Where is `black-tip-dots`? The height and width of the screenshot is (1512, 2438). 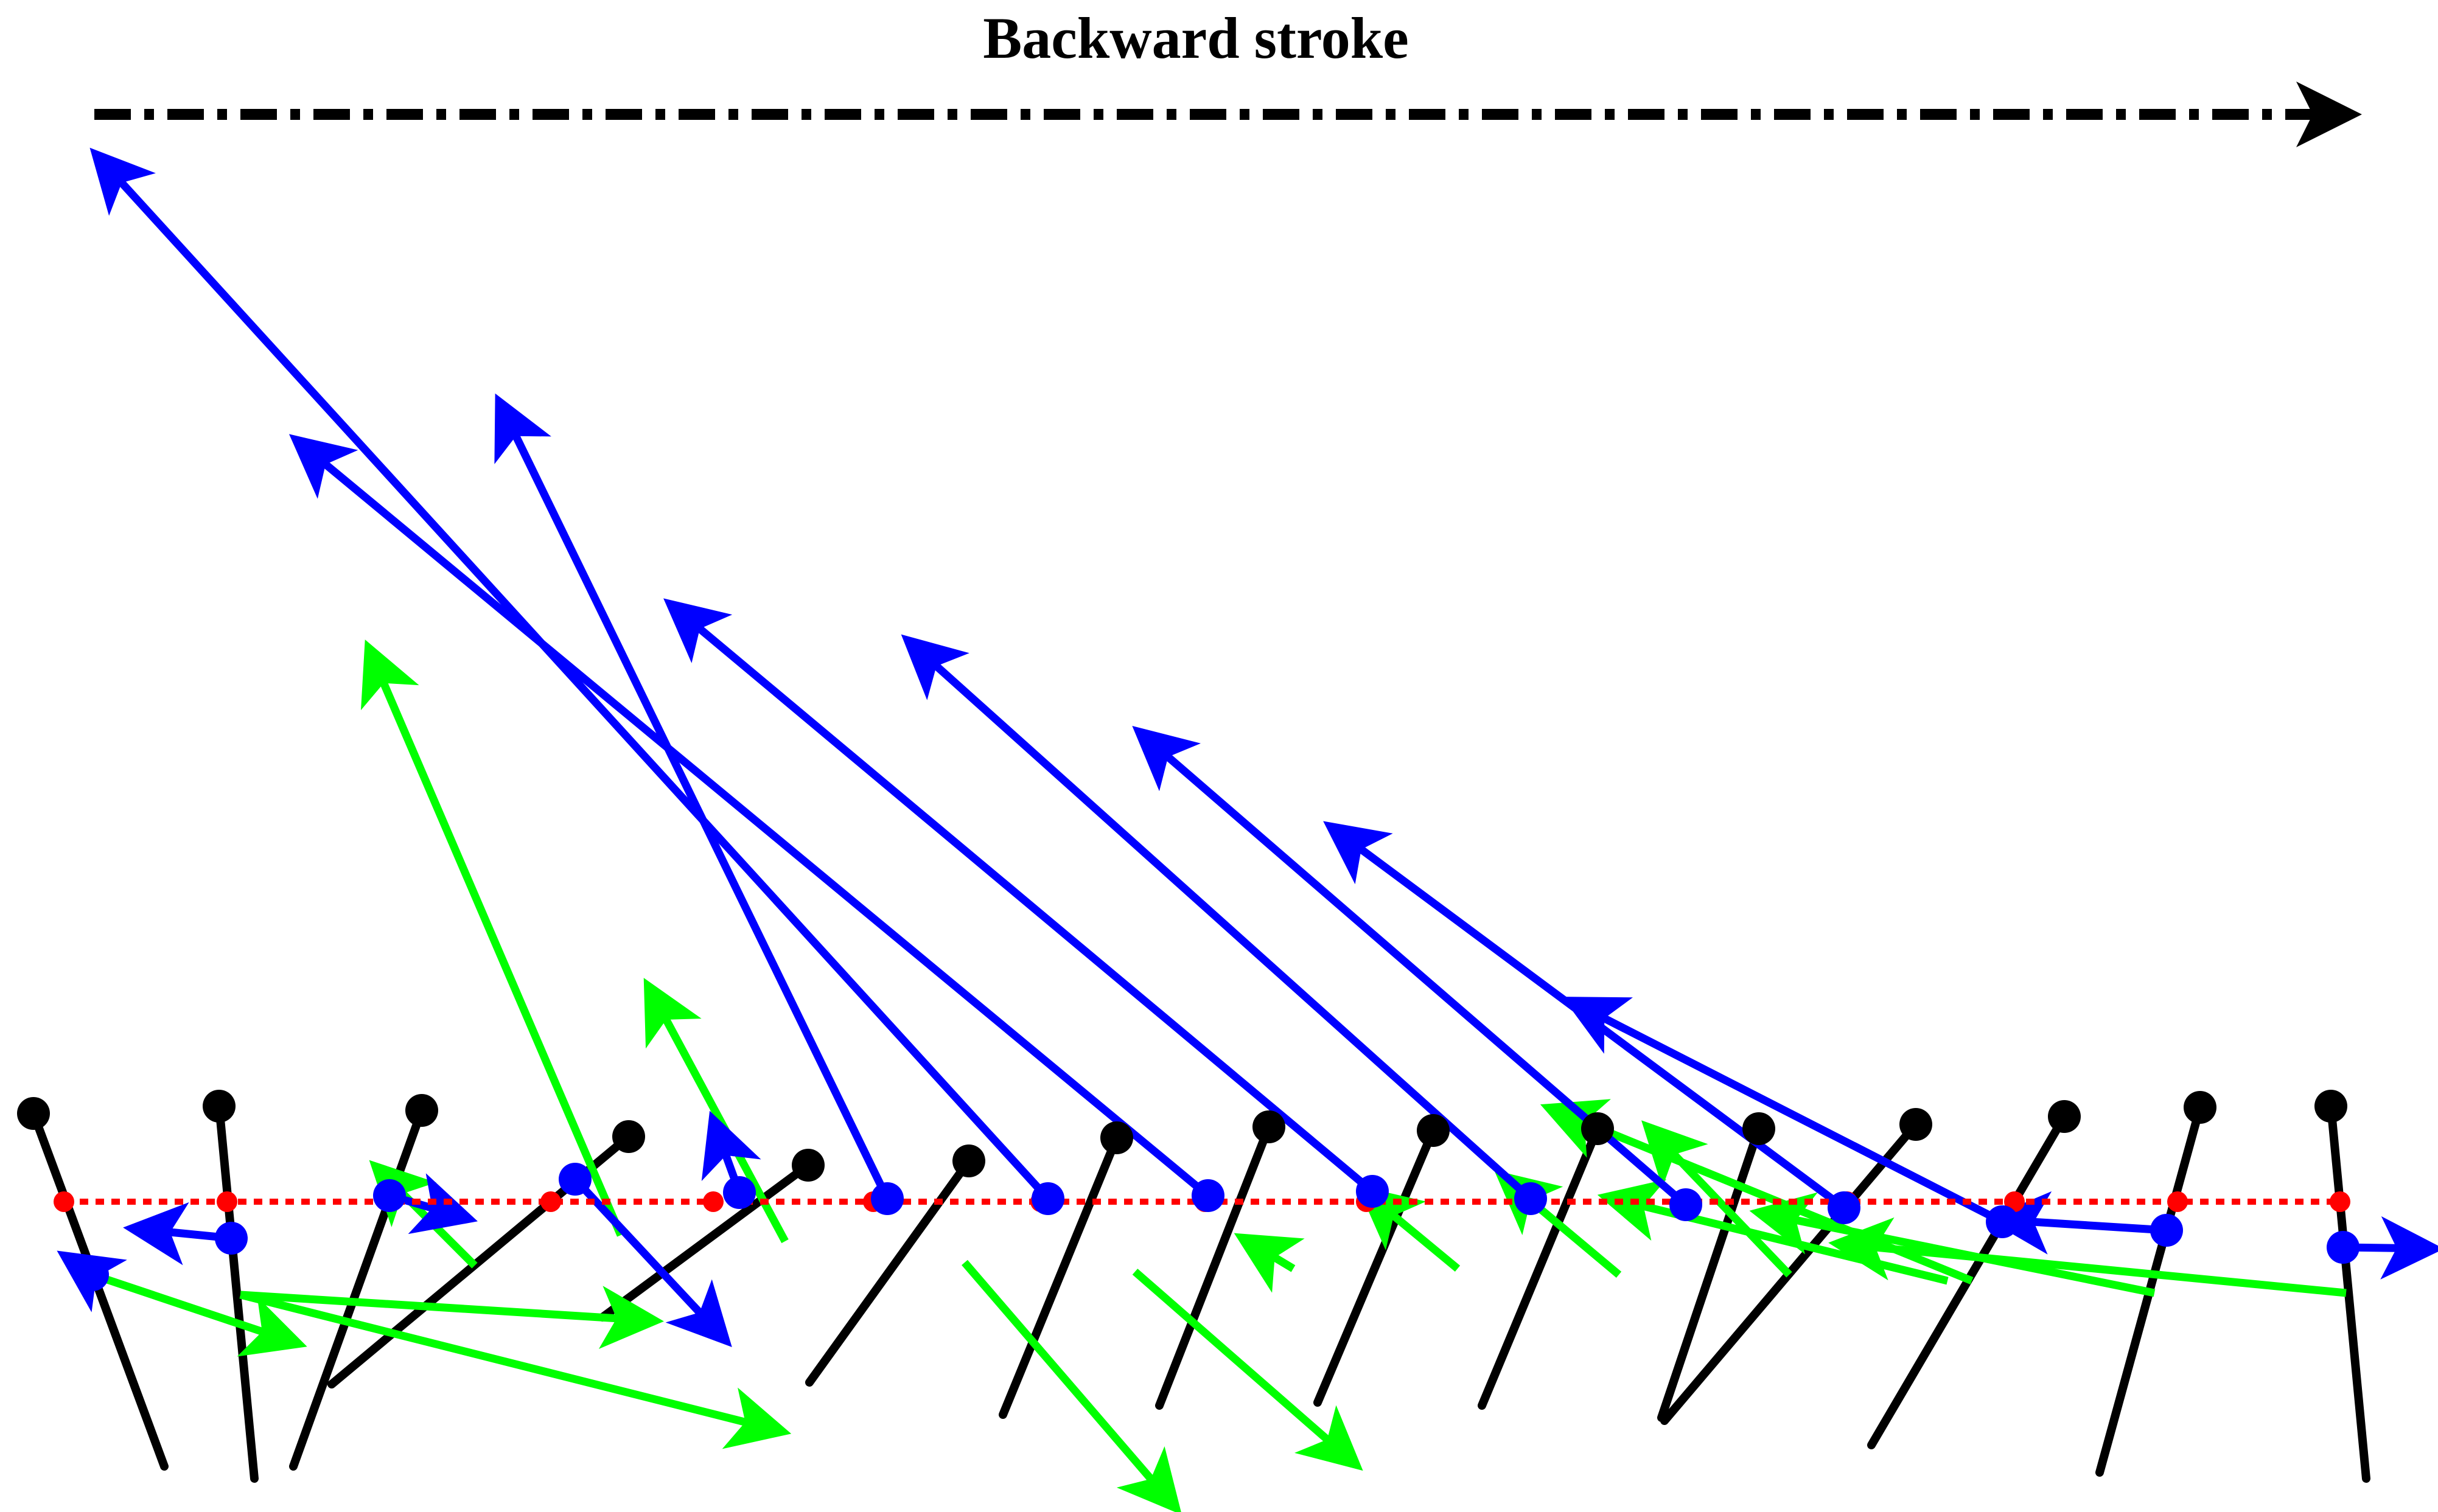 black-tip-dots is located at coordinates (1182, 1136).